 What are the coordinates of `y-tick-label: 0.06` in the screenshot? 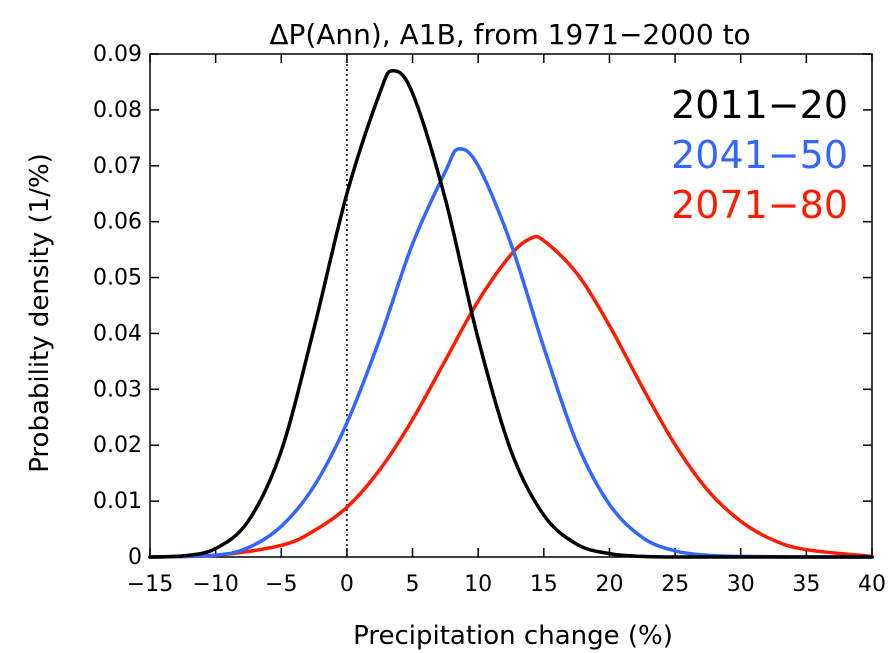 It's located at (117, 222).